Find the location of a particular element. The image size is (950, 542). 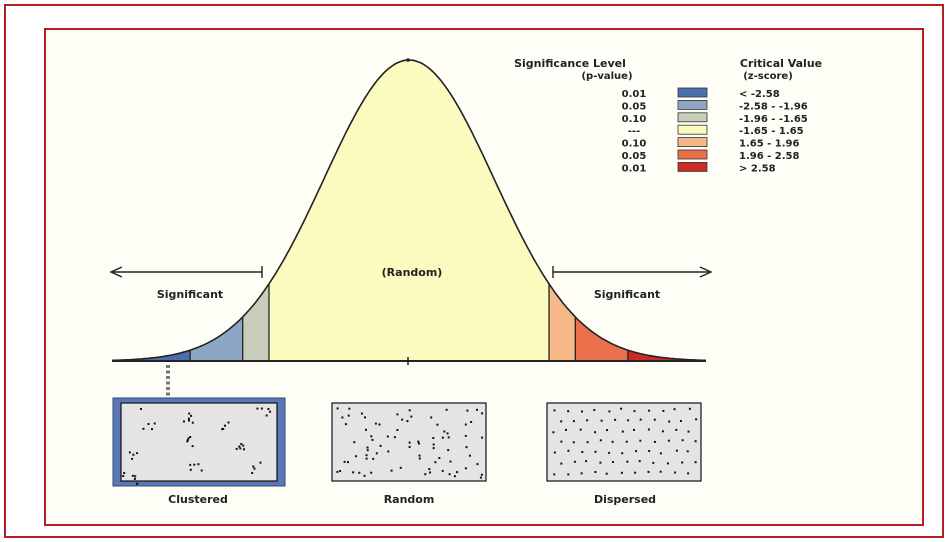

region-p01-high is located at coordinates (666, 355).